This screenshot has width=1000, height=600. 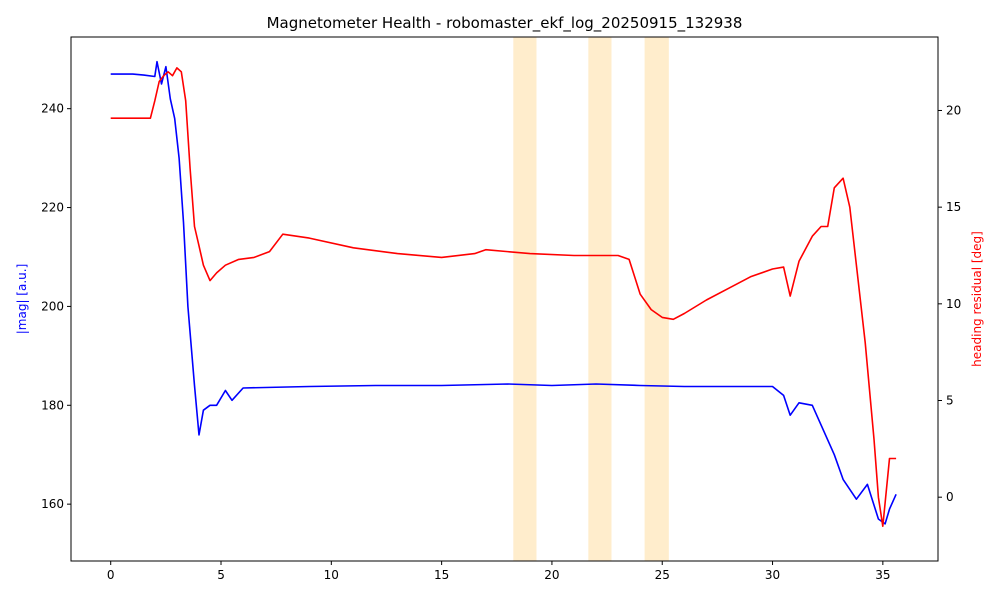 What do you see at coordinates (953, 207) in the screenshot?
I see `y-tick-label-right: 15` at bounding box center [953, 207].